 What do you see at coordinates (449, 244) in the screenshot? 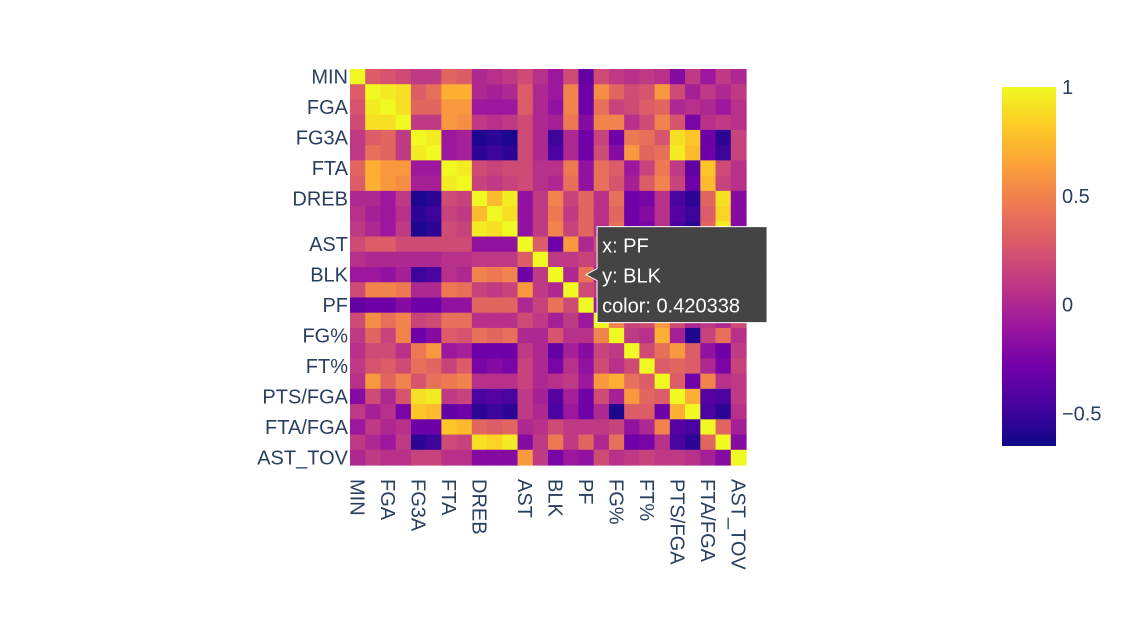
I see `heatmap-cell-AST-FTA` at bounding box center [449, 244].